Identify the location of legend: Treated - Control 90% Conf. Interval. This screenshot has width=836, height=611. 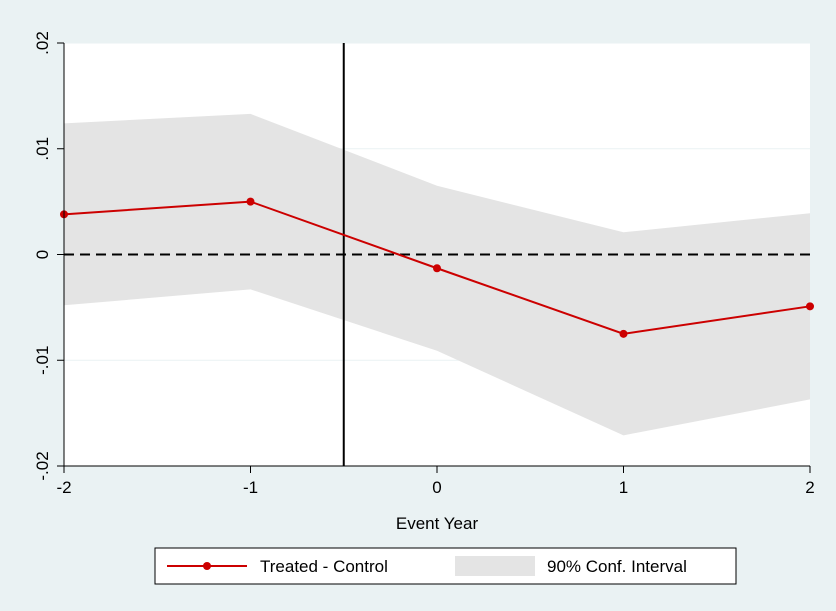
(445, 566).